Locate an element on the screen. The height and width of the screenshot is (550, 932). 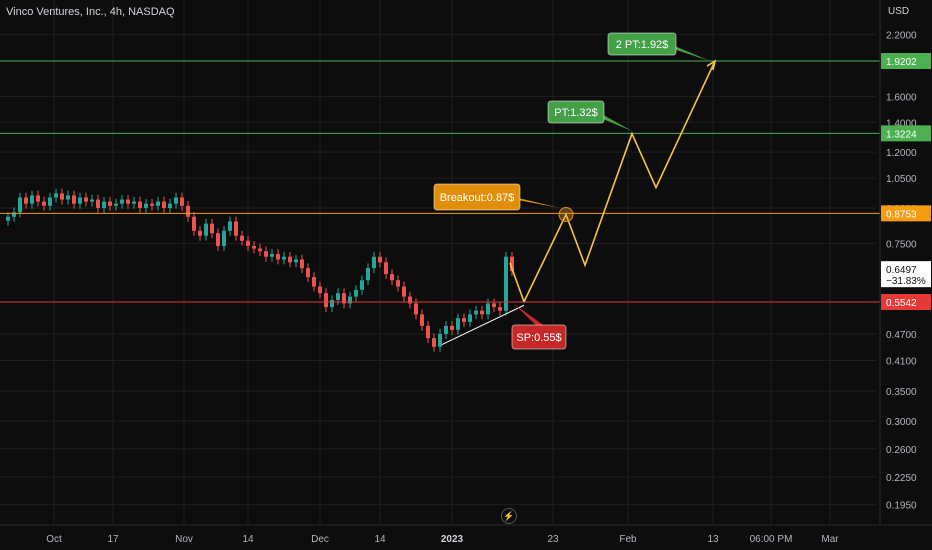
lightning-icon: ⚡ is located at coordinates (509, 516).